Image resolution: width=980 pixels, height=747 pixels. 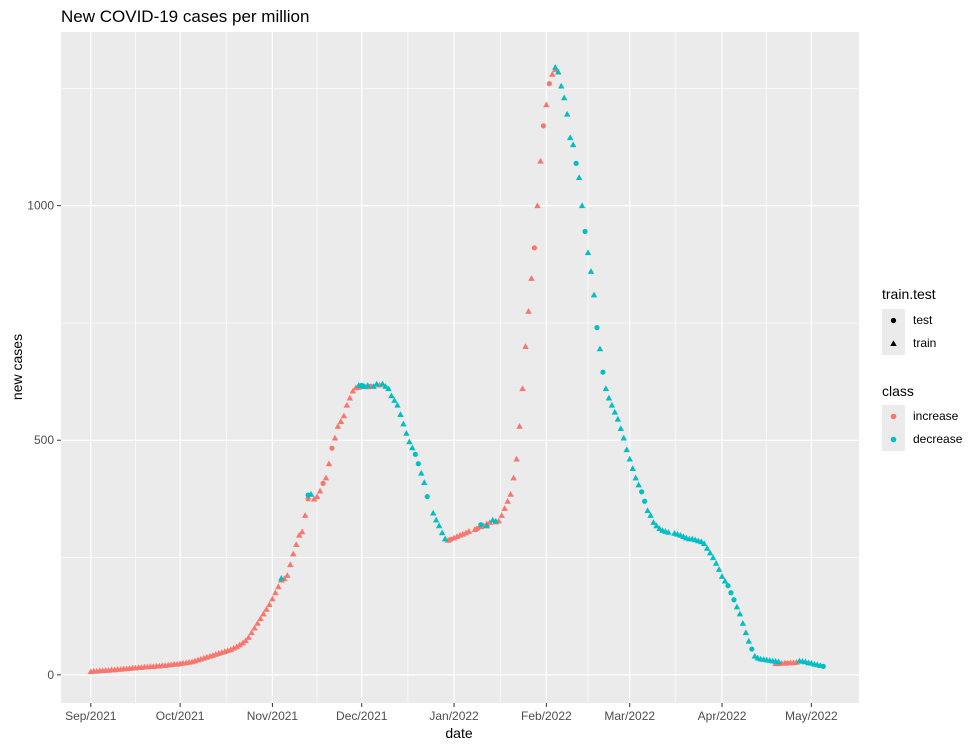 What do you see at coordinates (180, 716) in the screenshot?
I see `x-tick-label: Oct/2021` at bounding box center [180, 716].